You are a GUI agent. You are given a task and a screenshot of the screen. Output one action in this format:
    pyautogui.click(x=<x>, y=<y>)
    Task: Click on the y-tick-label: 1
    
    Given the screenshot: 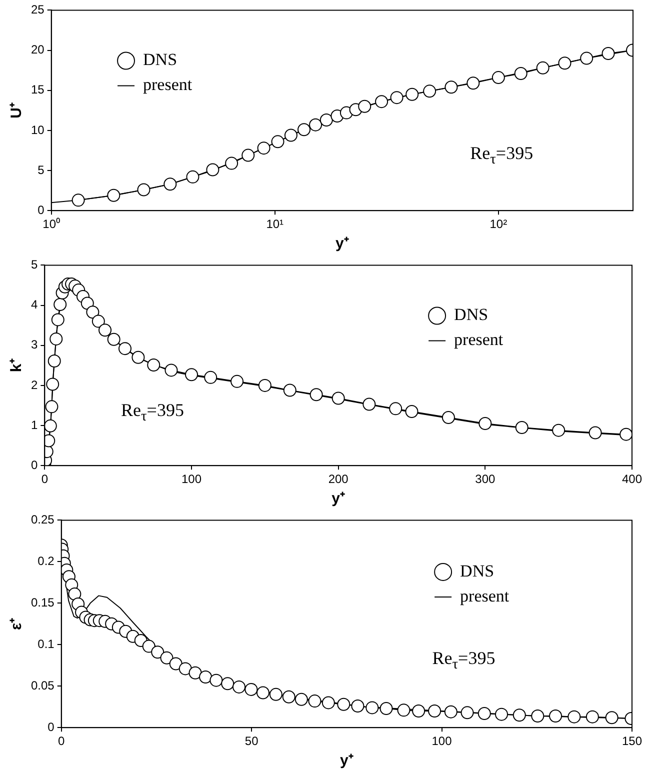 What is the action you would take?
    pyautogui.click(x=34, y=425)
    